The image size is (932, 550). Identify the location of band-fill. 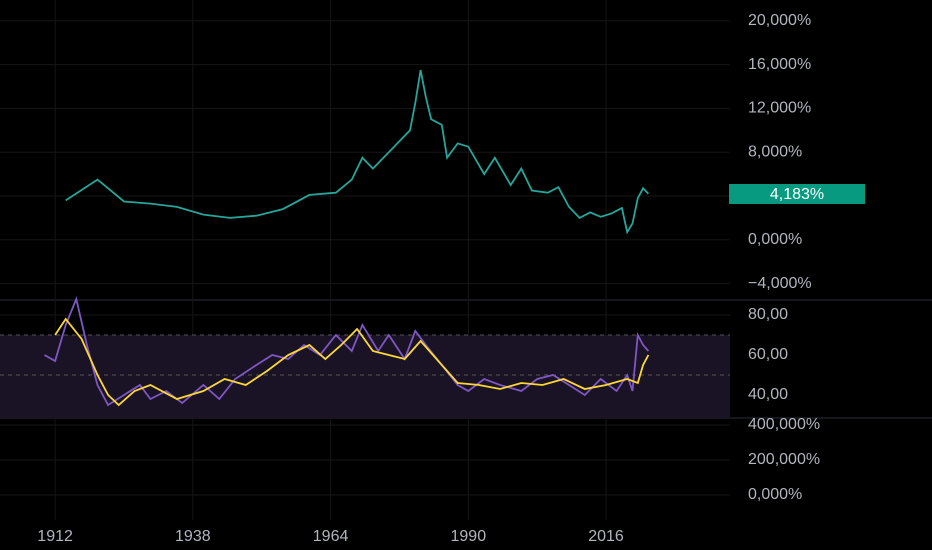
(365, 376).